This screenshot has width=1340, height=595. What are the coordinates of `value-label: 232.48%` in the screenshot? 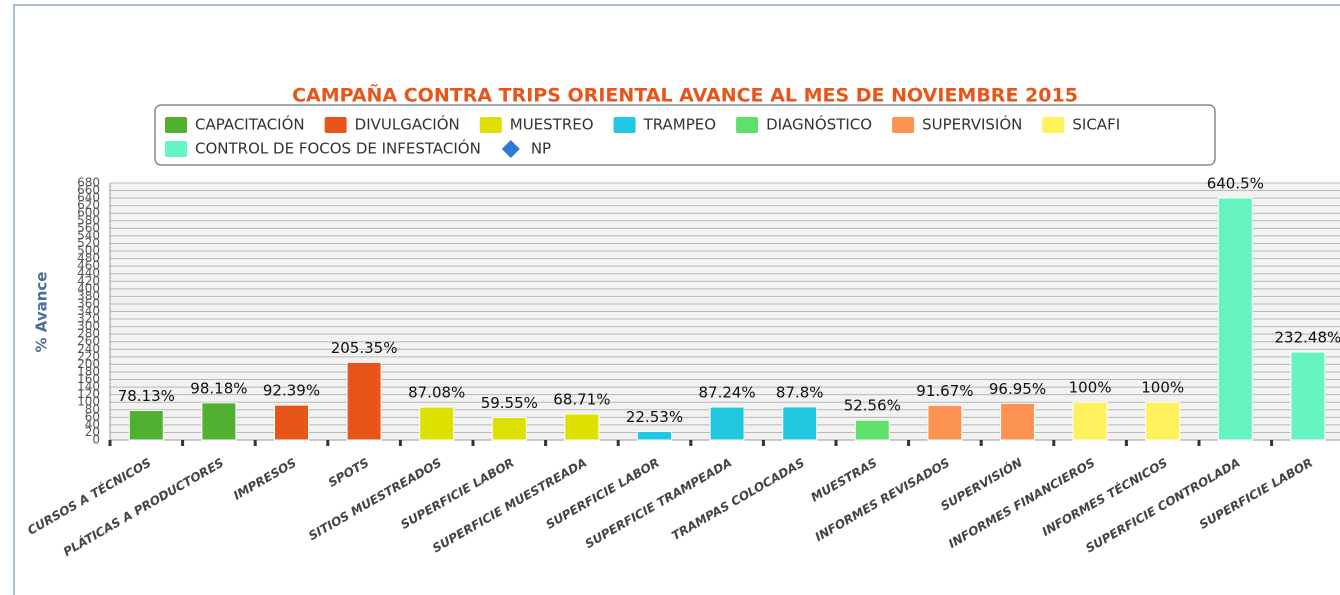 It's located at (1307, 338).